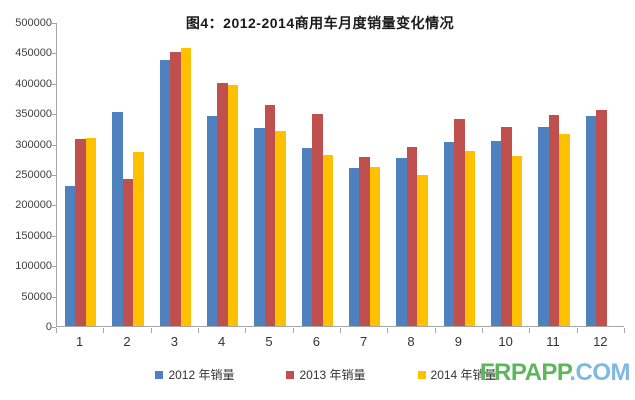  I want to click on y-axis-tick-label: 500000, so click(33, 23).